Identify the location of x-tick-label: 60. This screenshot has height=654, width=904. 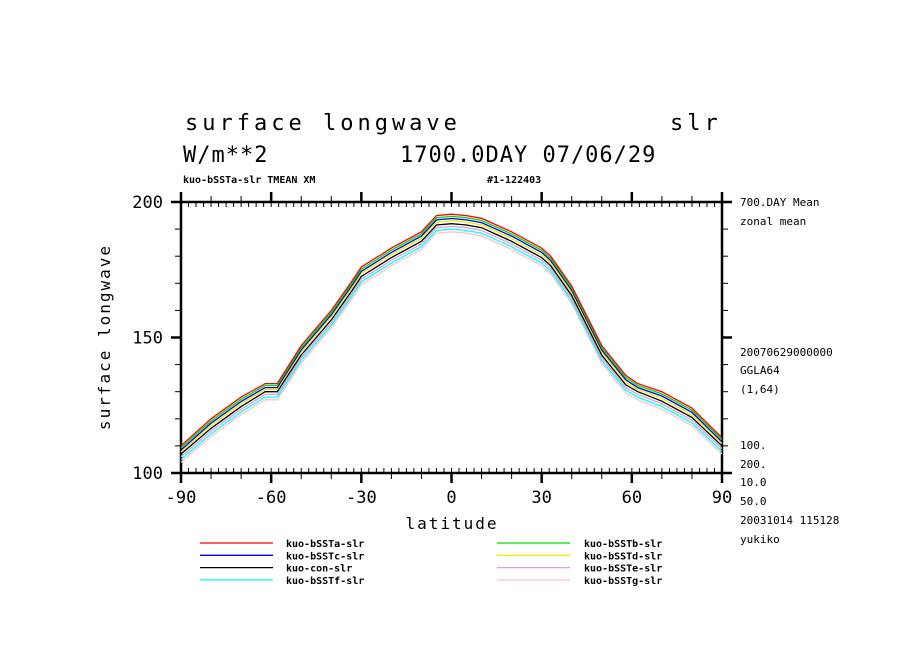
(632, 498).